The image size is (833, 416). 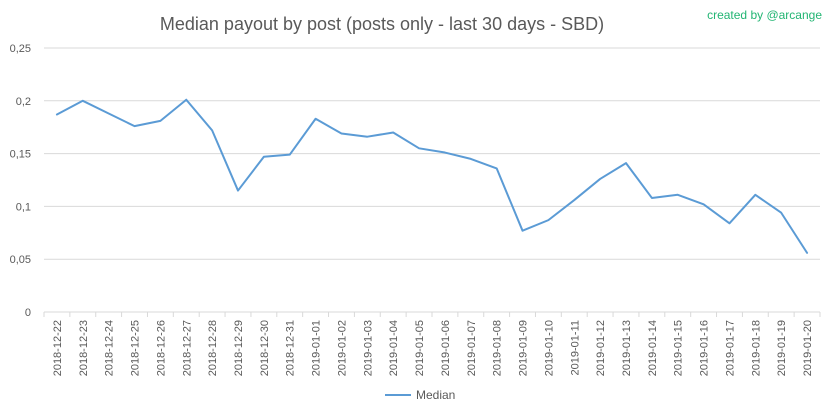 What do you see at coordinates (730, 348) in the screenshot?
I see `x-tick-label: 2019-01-17` at bounding box center [730, 348].